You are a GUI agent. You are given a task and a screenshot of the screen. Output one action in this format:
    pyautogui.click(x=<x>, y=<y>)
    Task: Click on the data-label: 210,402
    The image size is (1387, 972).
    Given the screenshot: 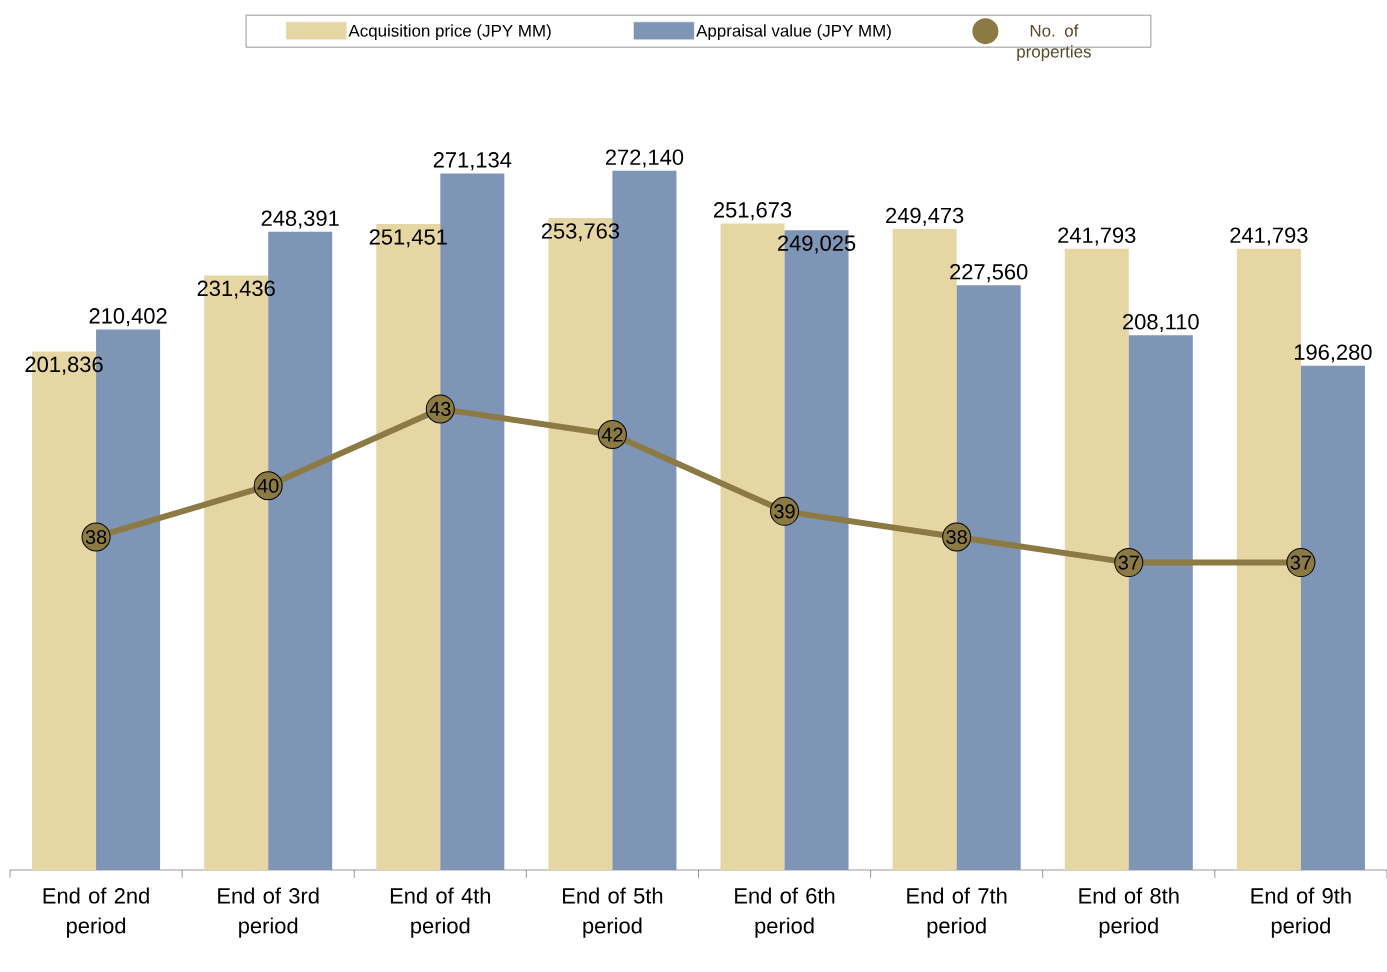 What is the action you would take?
    pyautogui.click(x=128, y=317)
    